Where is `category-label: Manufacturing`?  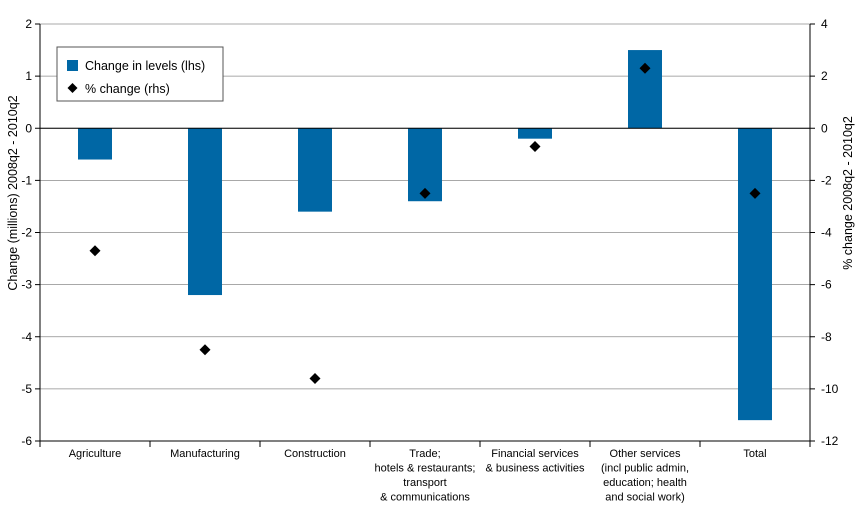
category-label: Manufacturing is located at coordinates (205, 454).